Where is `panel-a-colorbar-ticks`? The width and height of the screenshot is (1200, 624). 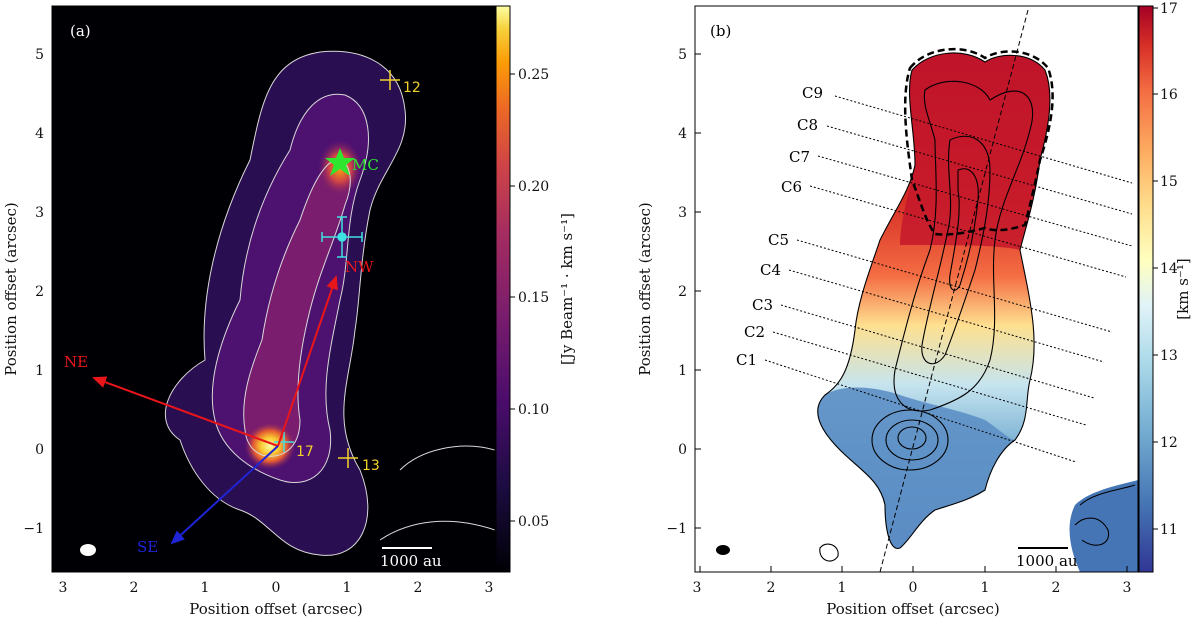
panel-a-colorbar-ticks is located at coordinates (512, 297).